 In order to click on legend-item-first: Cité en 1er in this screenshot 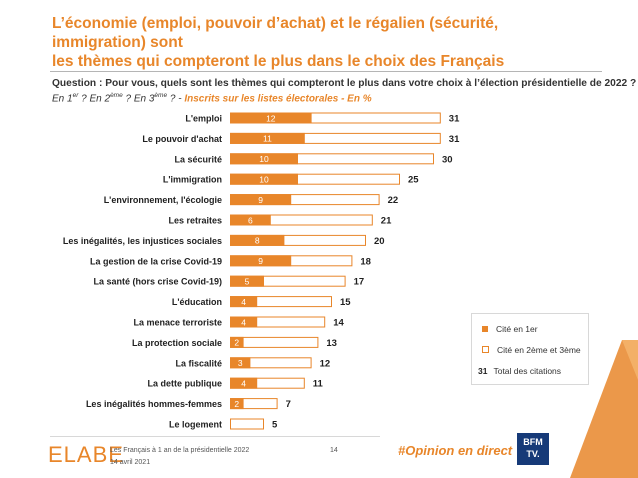, I will do `click(510, 329)`.